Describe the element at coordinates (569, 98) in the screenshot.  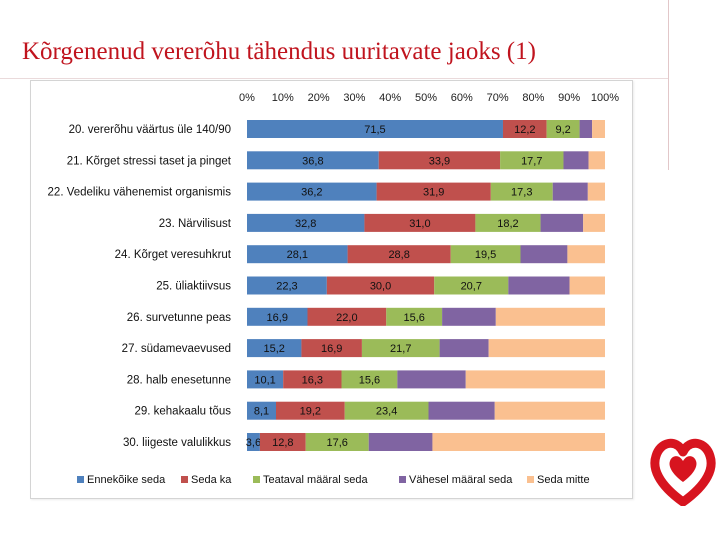
I see `x-tick-label: 90%` at that location.